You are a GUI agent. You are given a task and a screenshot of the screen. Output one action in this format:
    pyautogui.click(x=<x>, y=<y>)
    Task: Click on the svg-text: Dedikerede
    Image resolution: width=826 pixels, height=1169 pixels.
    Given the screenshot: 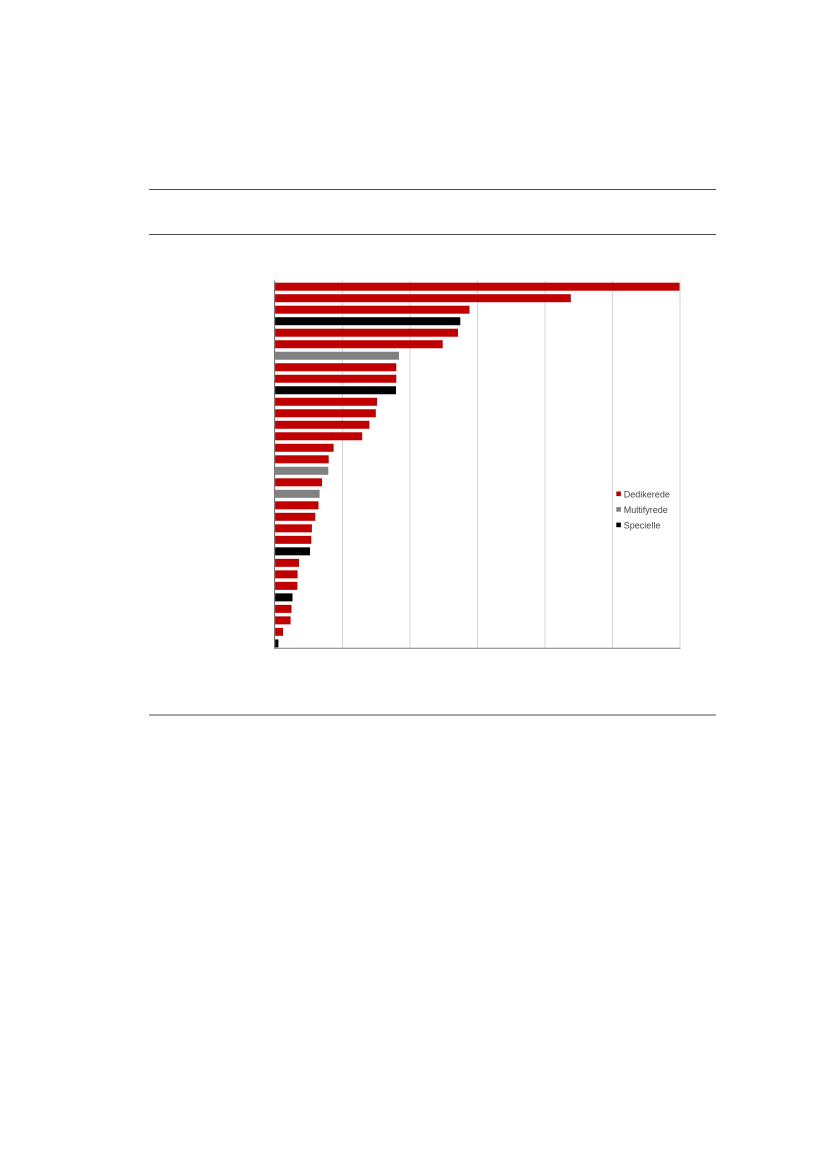 What is the action you would take?
    pyautogui.click(x=647, y=495)
    